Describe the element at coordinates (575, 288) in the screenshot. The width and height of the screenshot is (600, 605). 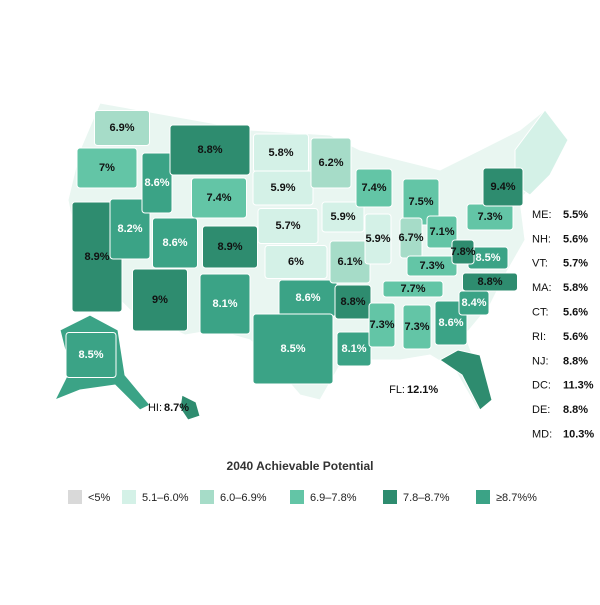
I see `sidebar-value: 5.8%` at that location.